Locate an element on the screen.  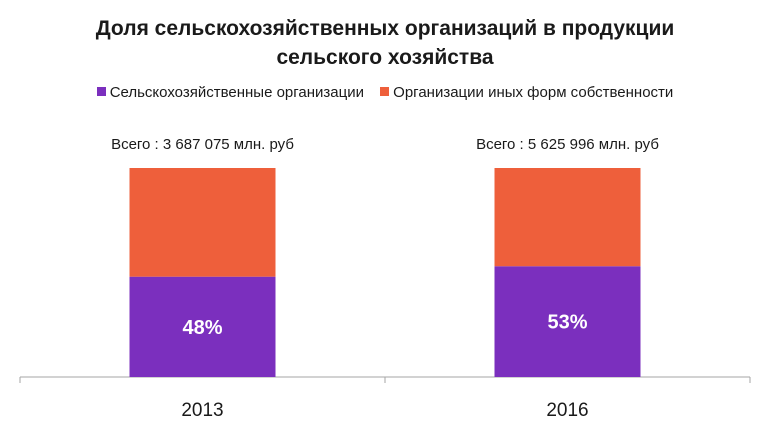
data-label: 48% is located at coordinates (202, 328).